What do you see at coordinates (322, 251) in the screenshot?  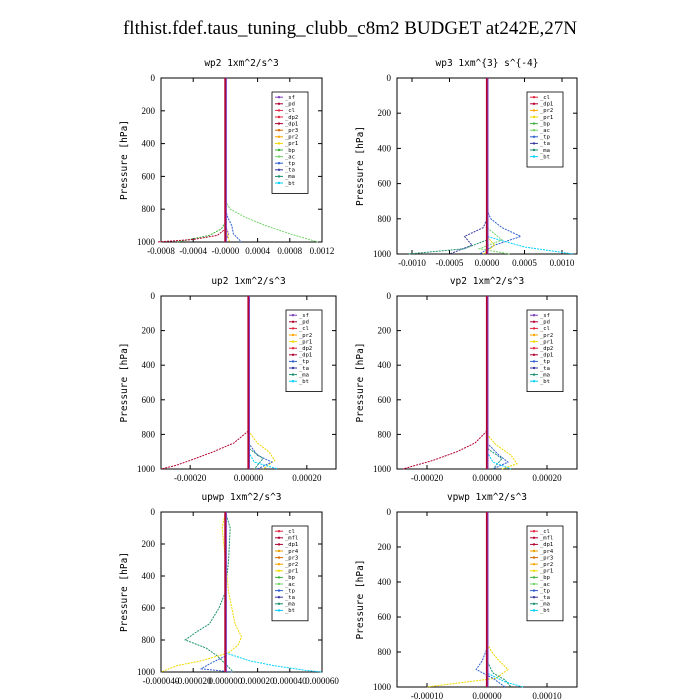 I see `x-tick-label: 0.0012` at bounding box center [322, 251].